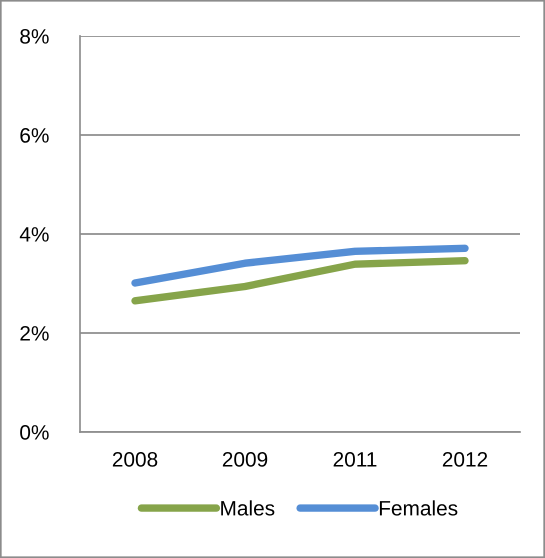 The width and height of the screenshot is (545, 558). Describe the element at coordinates (34, 432) in the screenshot. I see `y-tick-label: 0%` at that location.